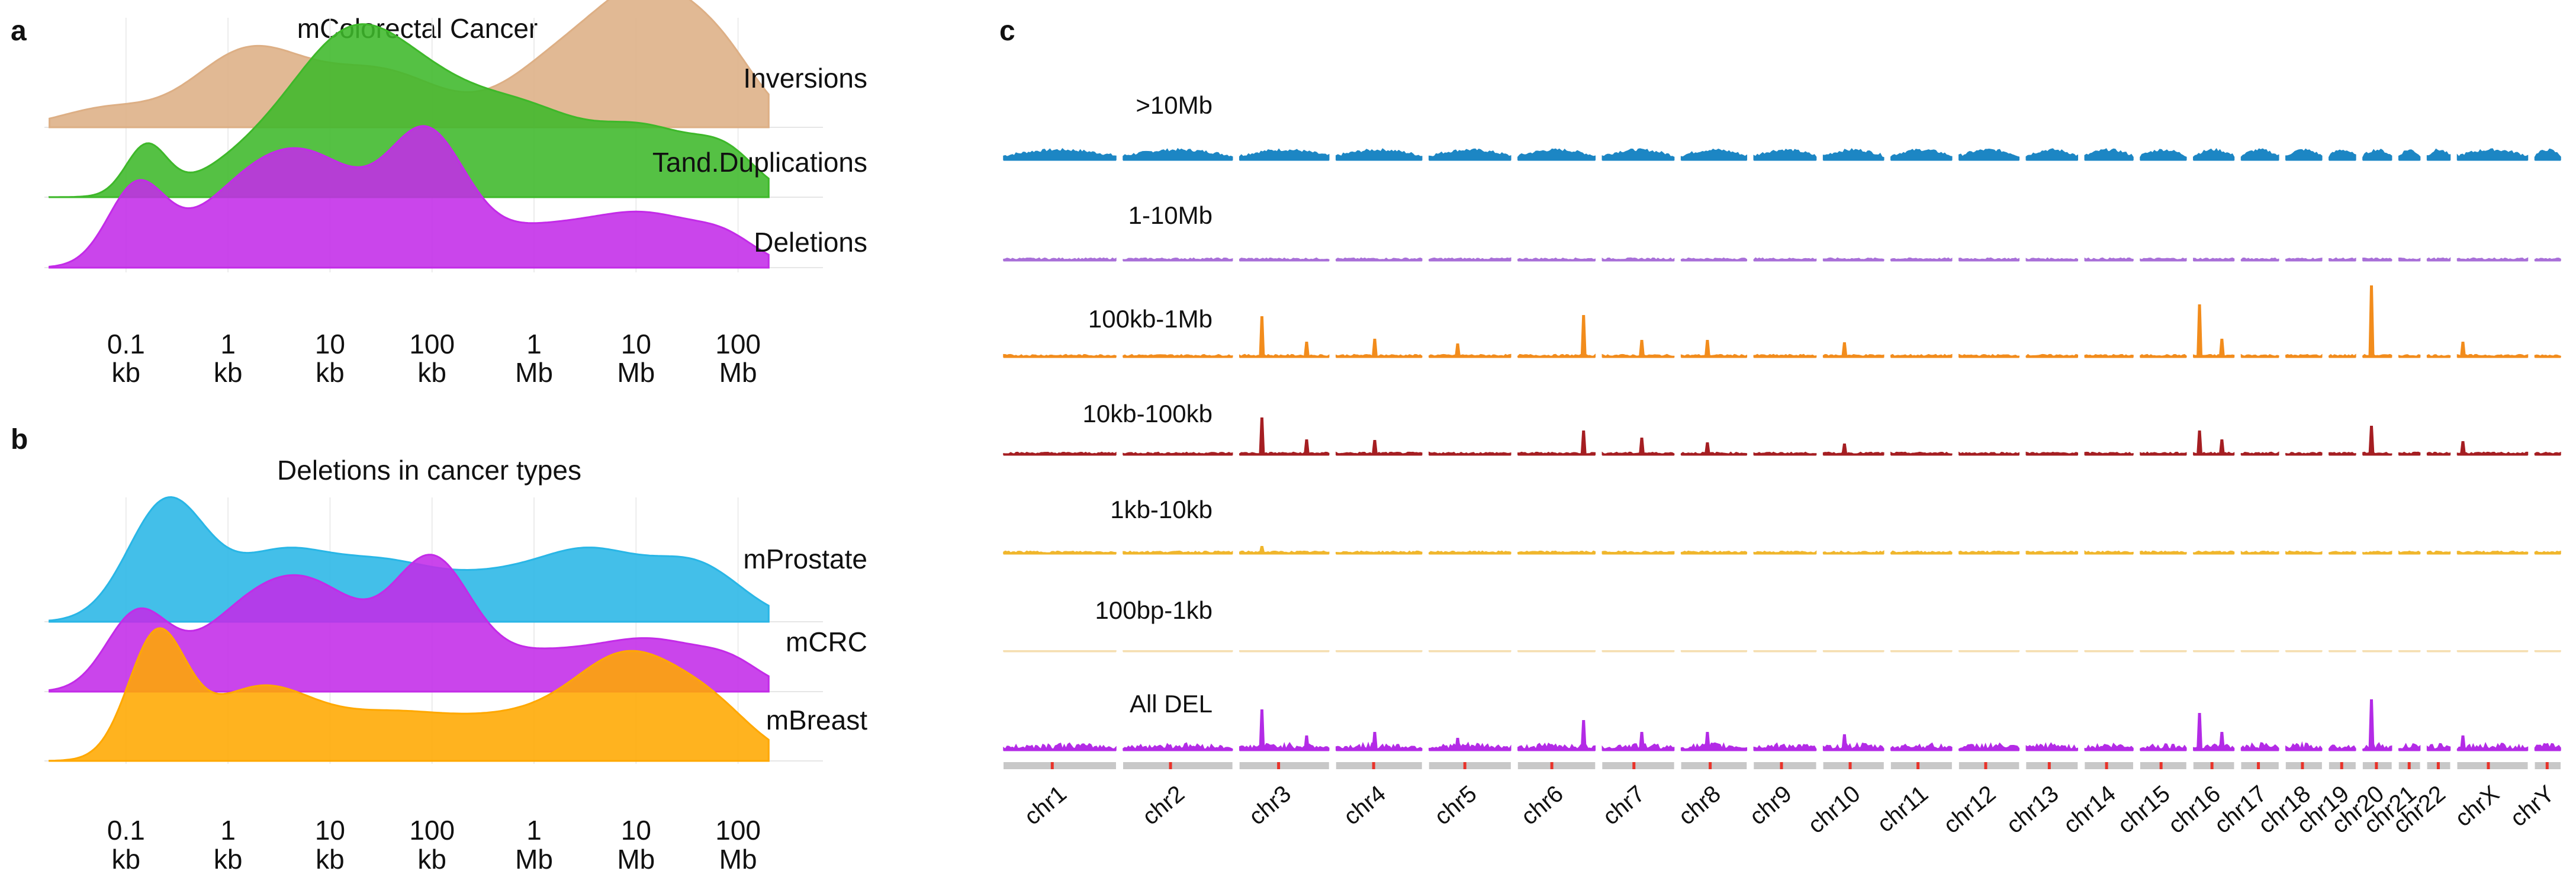  What do you see at coordinates (534, 344) in the screenshot?
I see `a-tick-label: 1` at bounding box center [534, 344].